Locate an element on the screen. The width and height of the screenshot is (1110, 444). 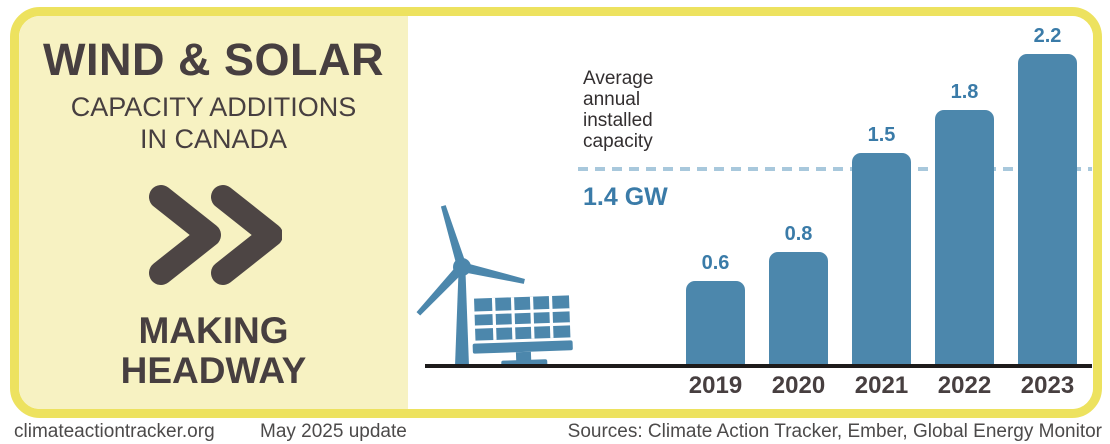
solar-panel-icon is located at coordinates (522, 331).